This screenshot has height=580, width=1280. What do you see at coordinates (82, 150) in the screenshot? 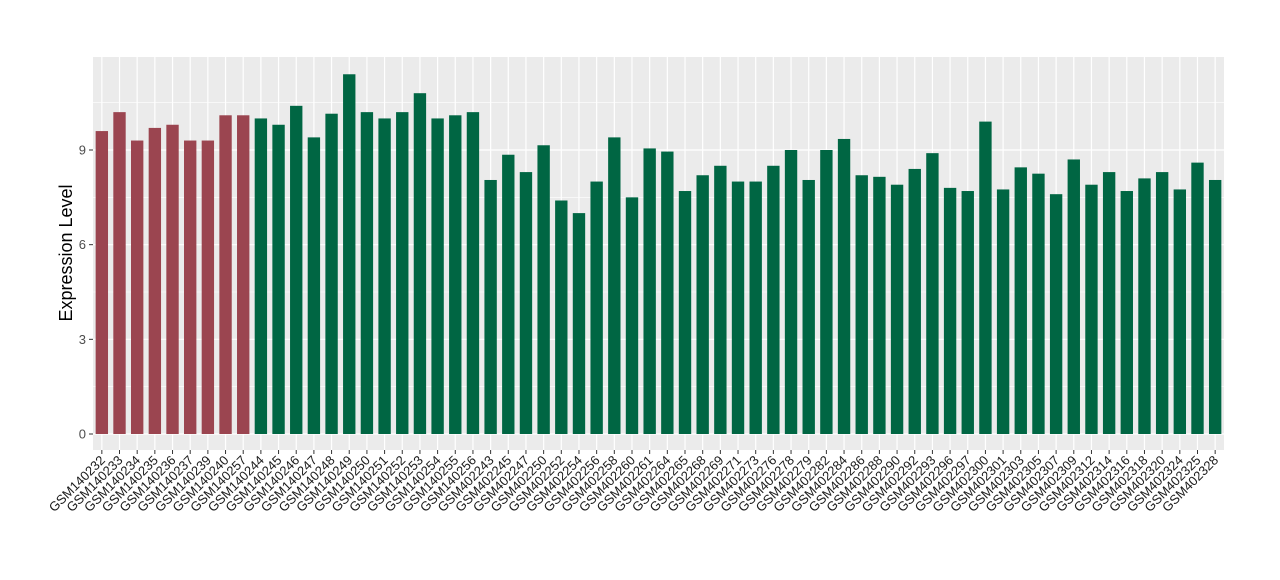
I see `y-tick-label: 9` at bounding box center [82, 150].